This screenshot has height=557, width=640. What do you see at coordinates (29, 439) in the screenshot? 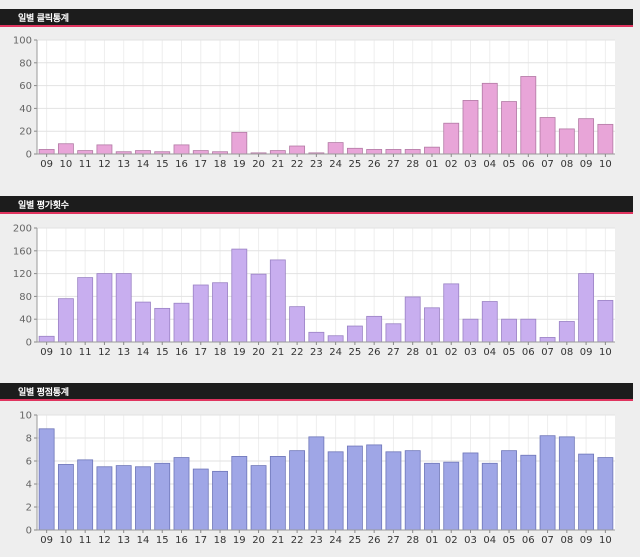
I see `y-tick-label: 8` at bounding box center [29, 439].